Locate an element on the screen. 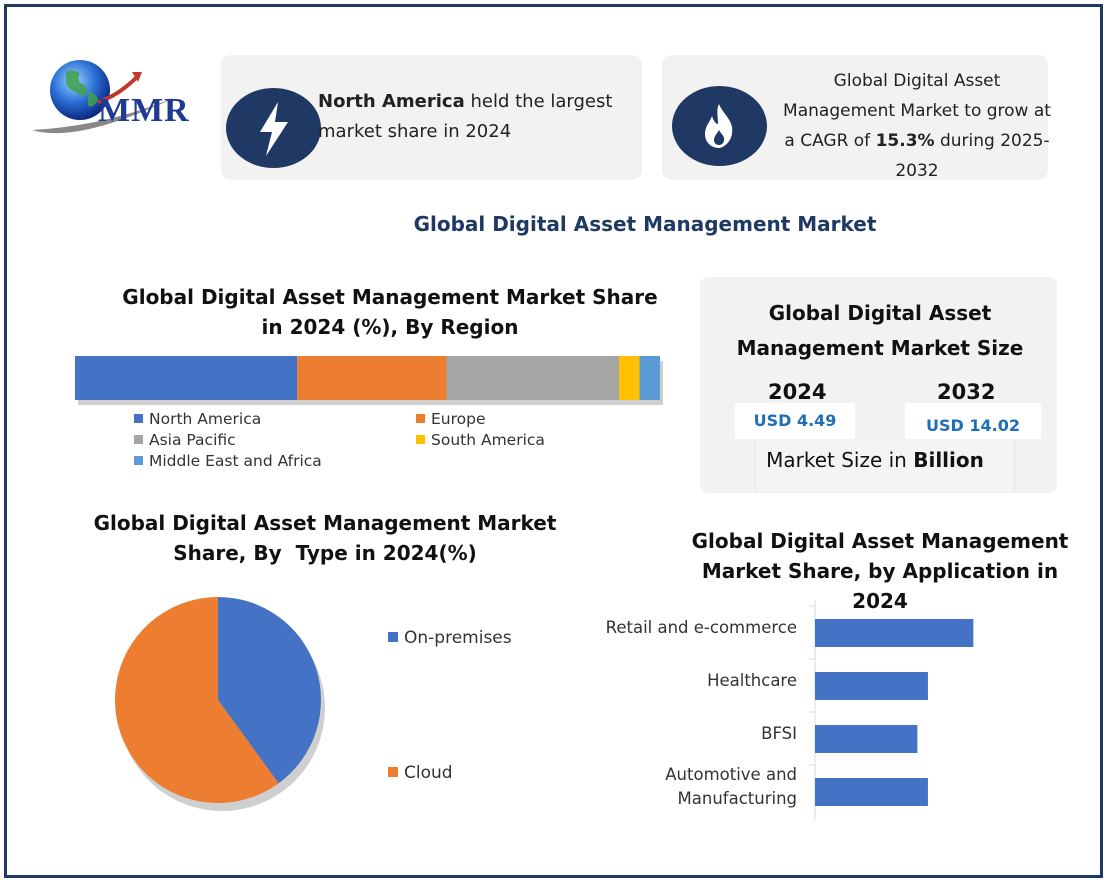  category-label: Retail and e-commerce is located at coordinates (701, 627).